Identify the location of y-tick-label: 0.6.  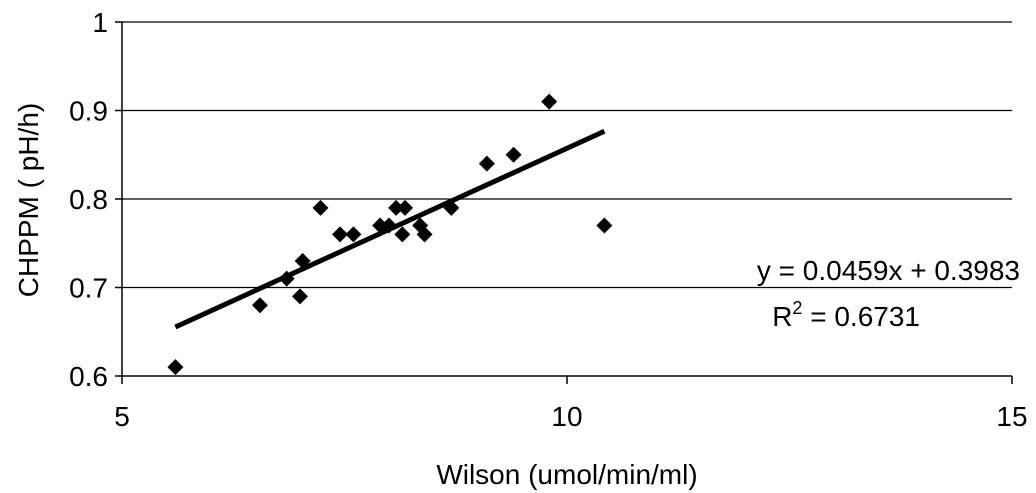
(88, 376).